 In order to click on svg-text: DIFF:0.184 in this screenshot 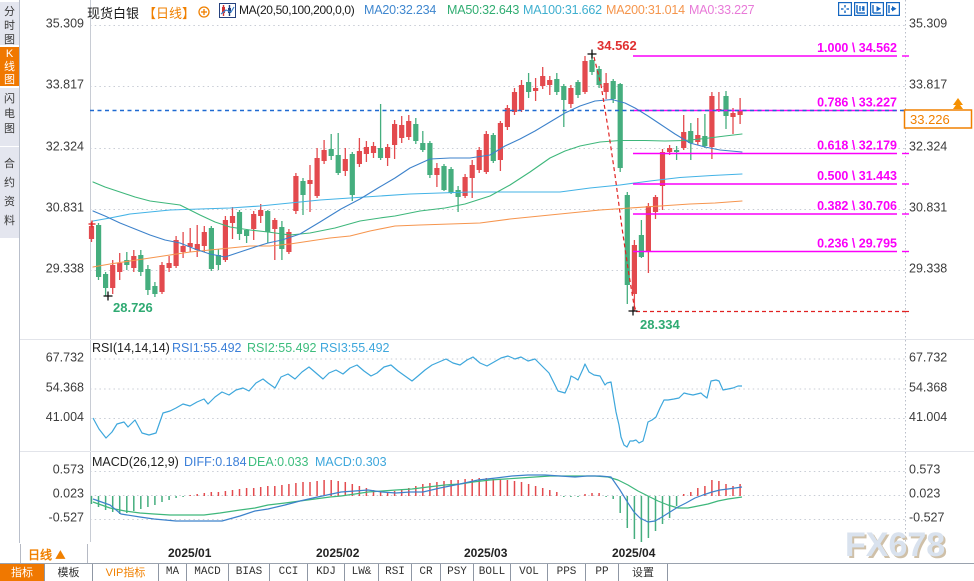, I will do `click(215, 462)`.